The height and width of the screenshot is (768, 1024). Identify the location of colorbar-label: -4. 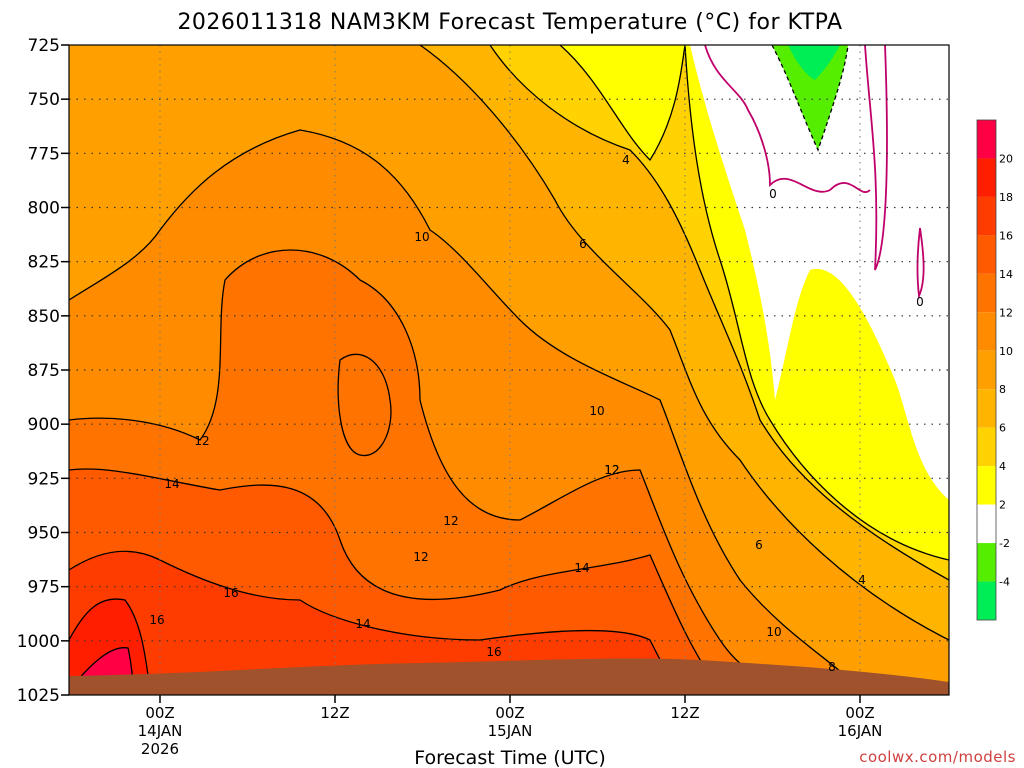
(1004, 582).